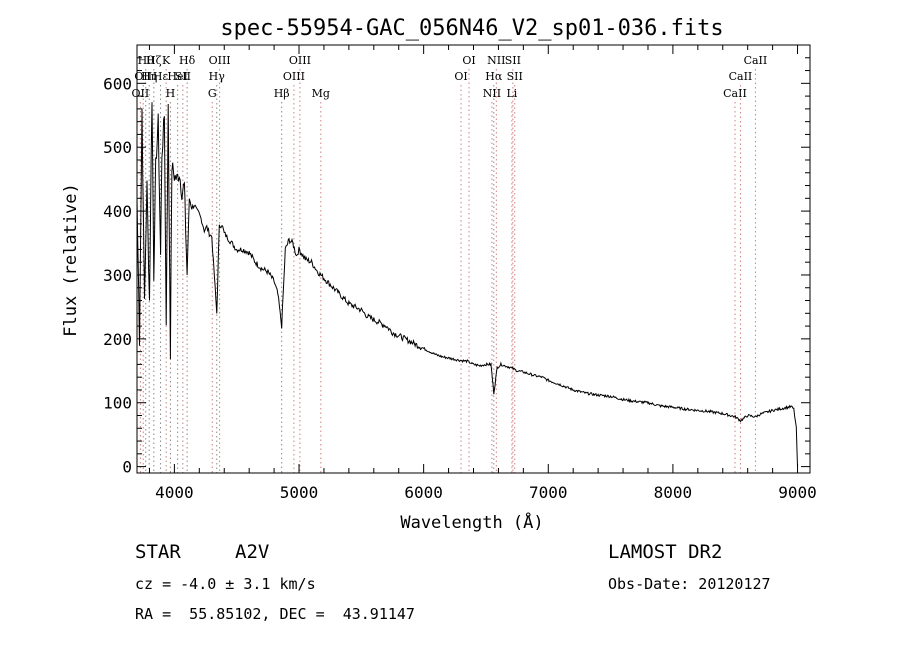 This screenshot has height=650, width=900. What do you see at coordinates (187, 60) in the screenshot?
I see `line-marker-label-10: Hδ` at bounding box center [187, 60].